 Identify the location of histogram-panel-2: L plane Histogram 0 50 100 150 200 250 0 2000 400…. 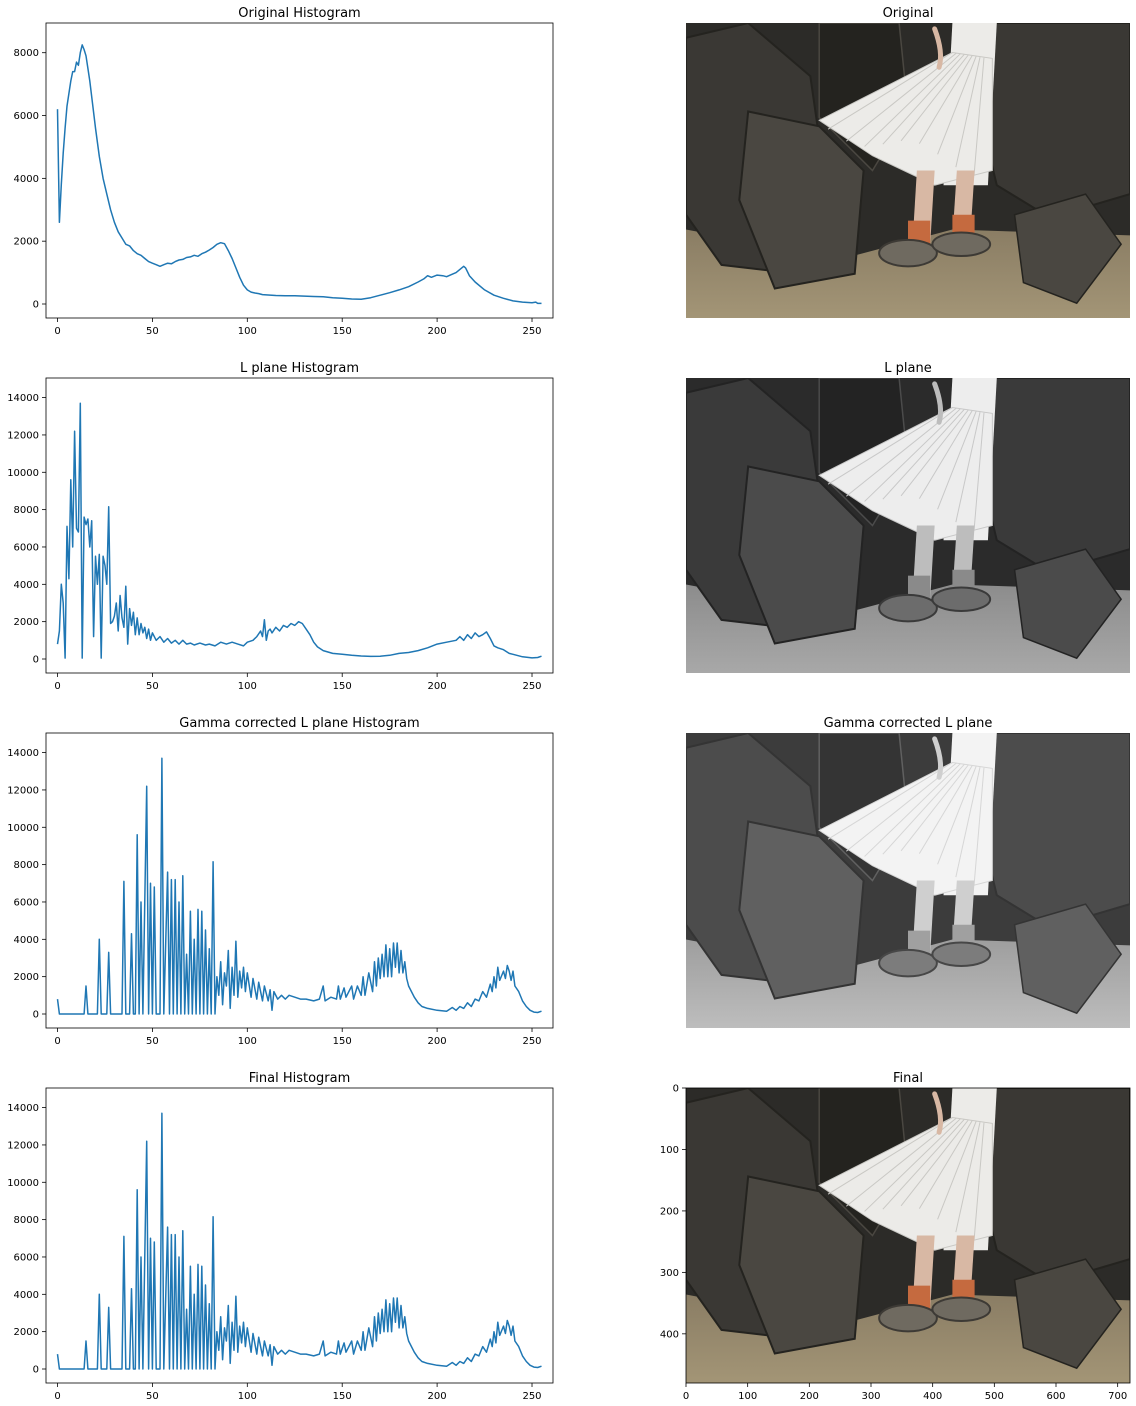
(280, 526).